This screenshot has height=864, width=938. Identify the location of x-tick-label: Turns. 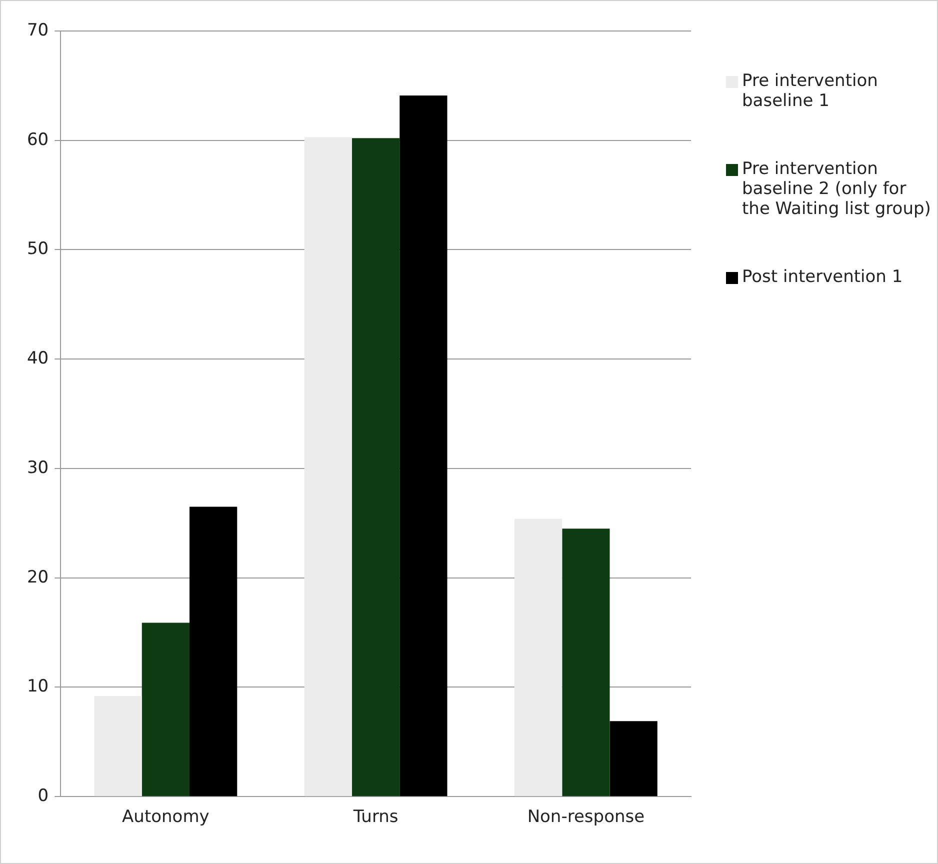
(375, 817).